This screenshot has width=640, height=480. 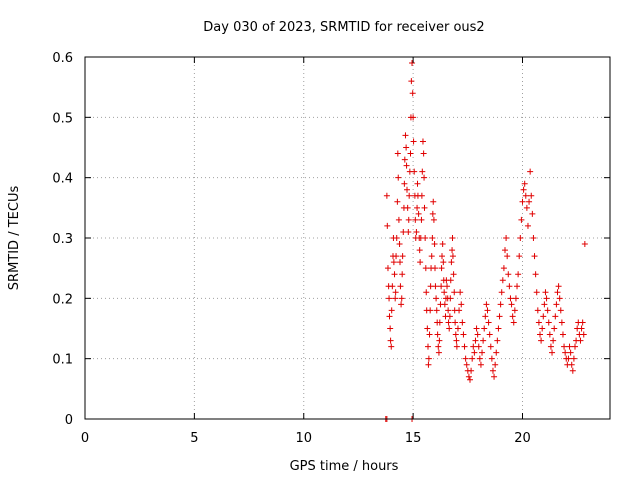 What do you see at coordinates (62, 360) in the screenshot?
I see `y-tick-label: 0.1` at bounding box center [62, 360].